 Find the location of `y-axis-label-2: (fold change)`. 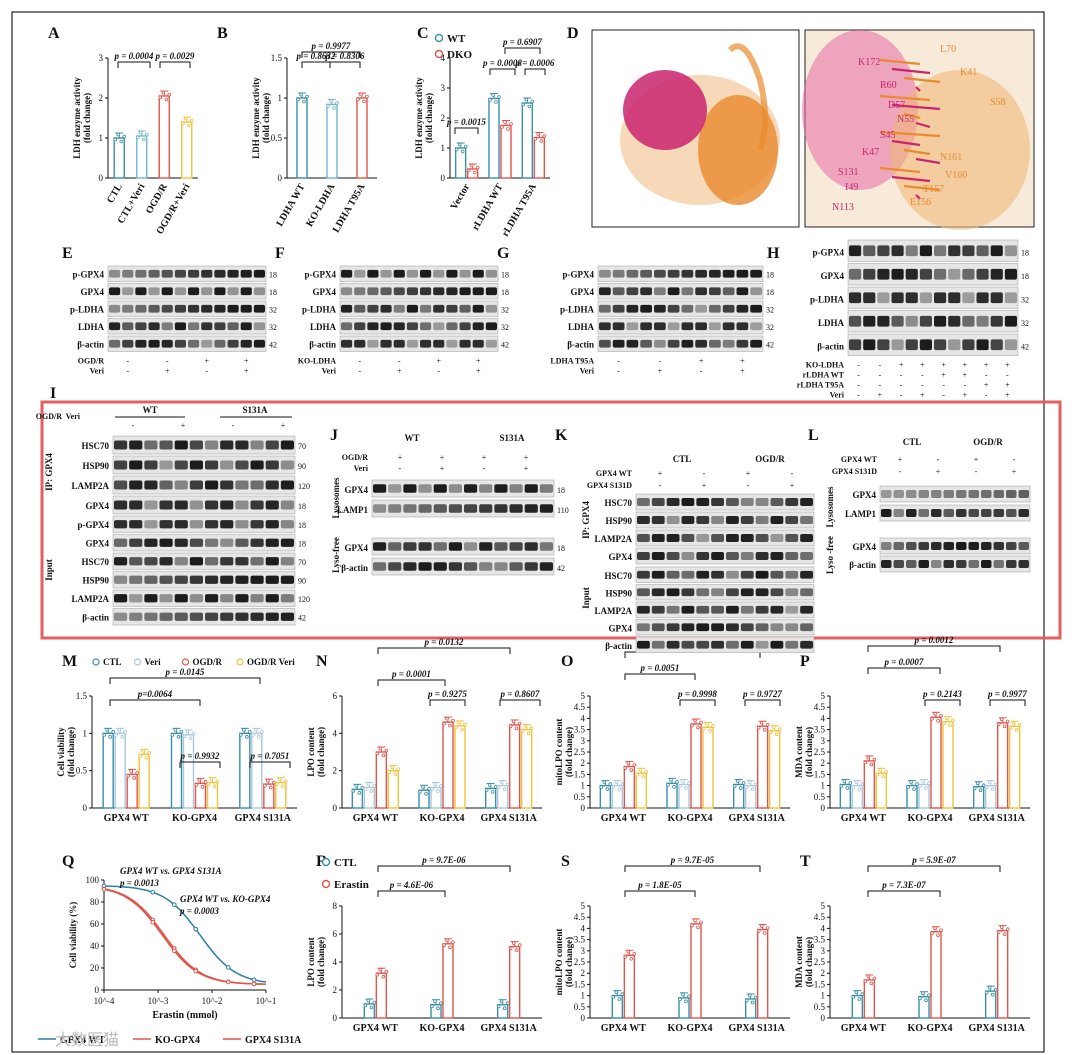

y-axis-label-2: (fold change) is located at coordinates (429, 118).